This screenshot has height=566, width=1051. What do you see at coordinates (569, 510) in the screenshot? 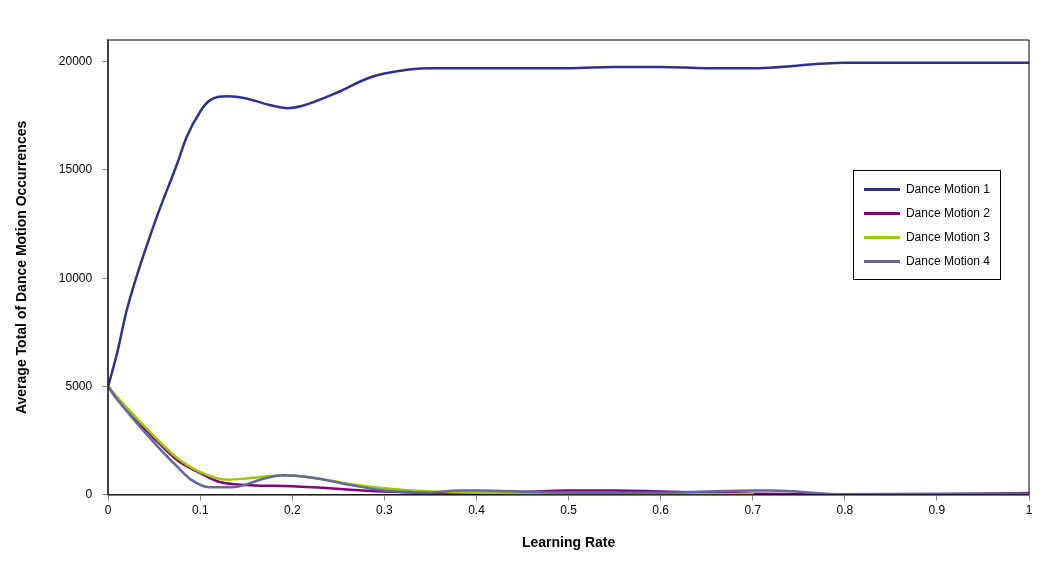
I see `x-tick-label: 0.5` at bounding box center [569, 510].